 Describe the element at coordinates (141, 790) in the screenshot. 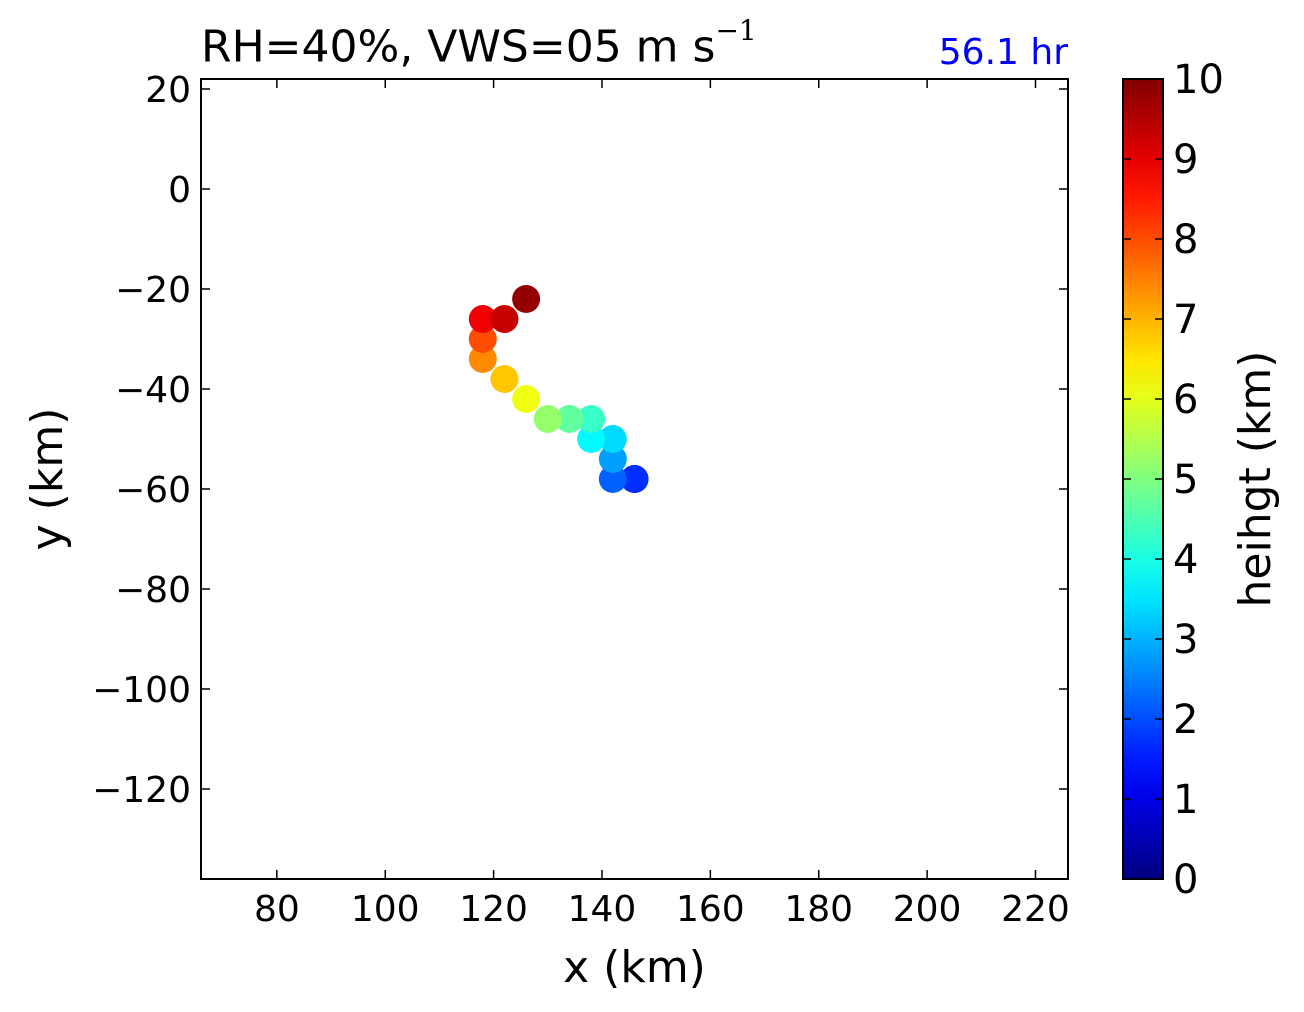

I see `y-tick-label: −120` at that location.